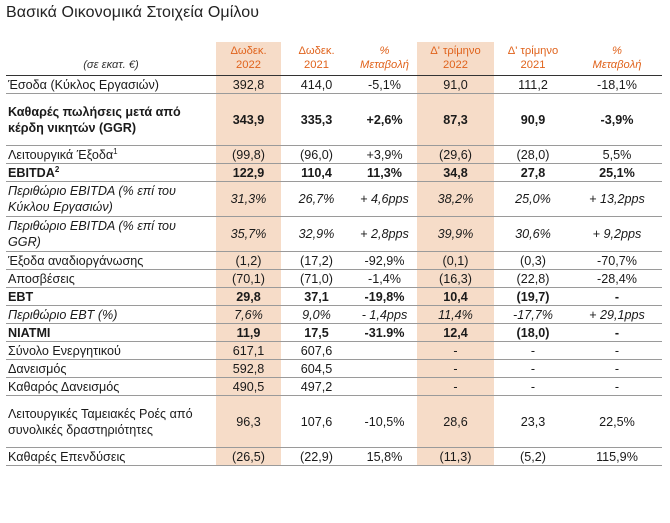 The width and height of the screenshot is (670, 523). Describe the element at coordinates (533, 456) in the screenshot. I see `table-cell: (5,2)` at that location.